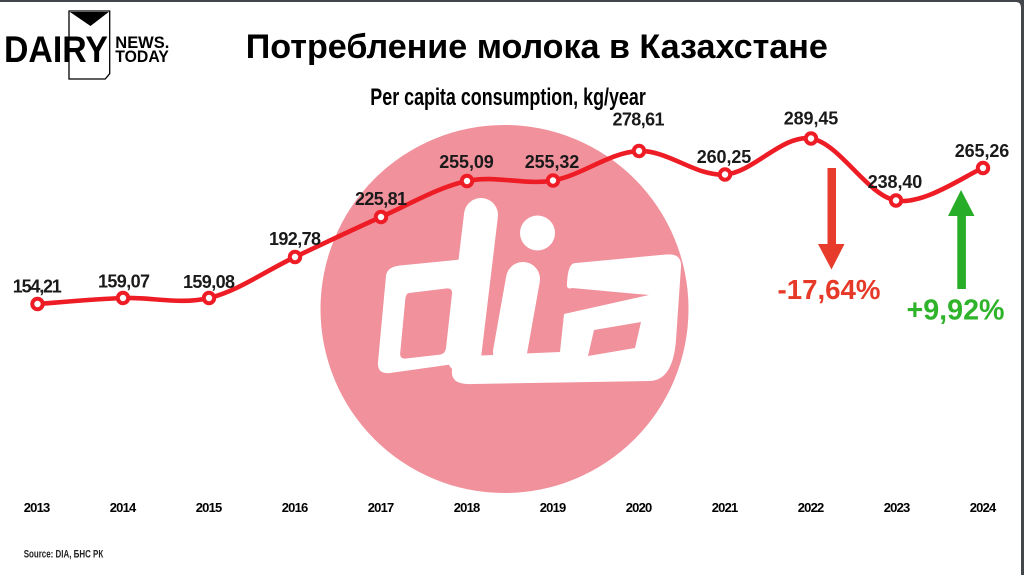  What do you see at coordinates (956, 311) in the screenshot?
I see `svg-text: +9,92%` at bounding box center [956, 311].